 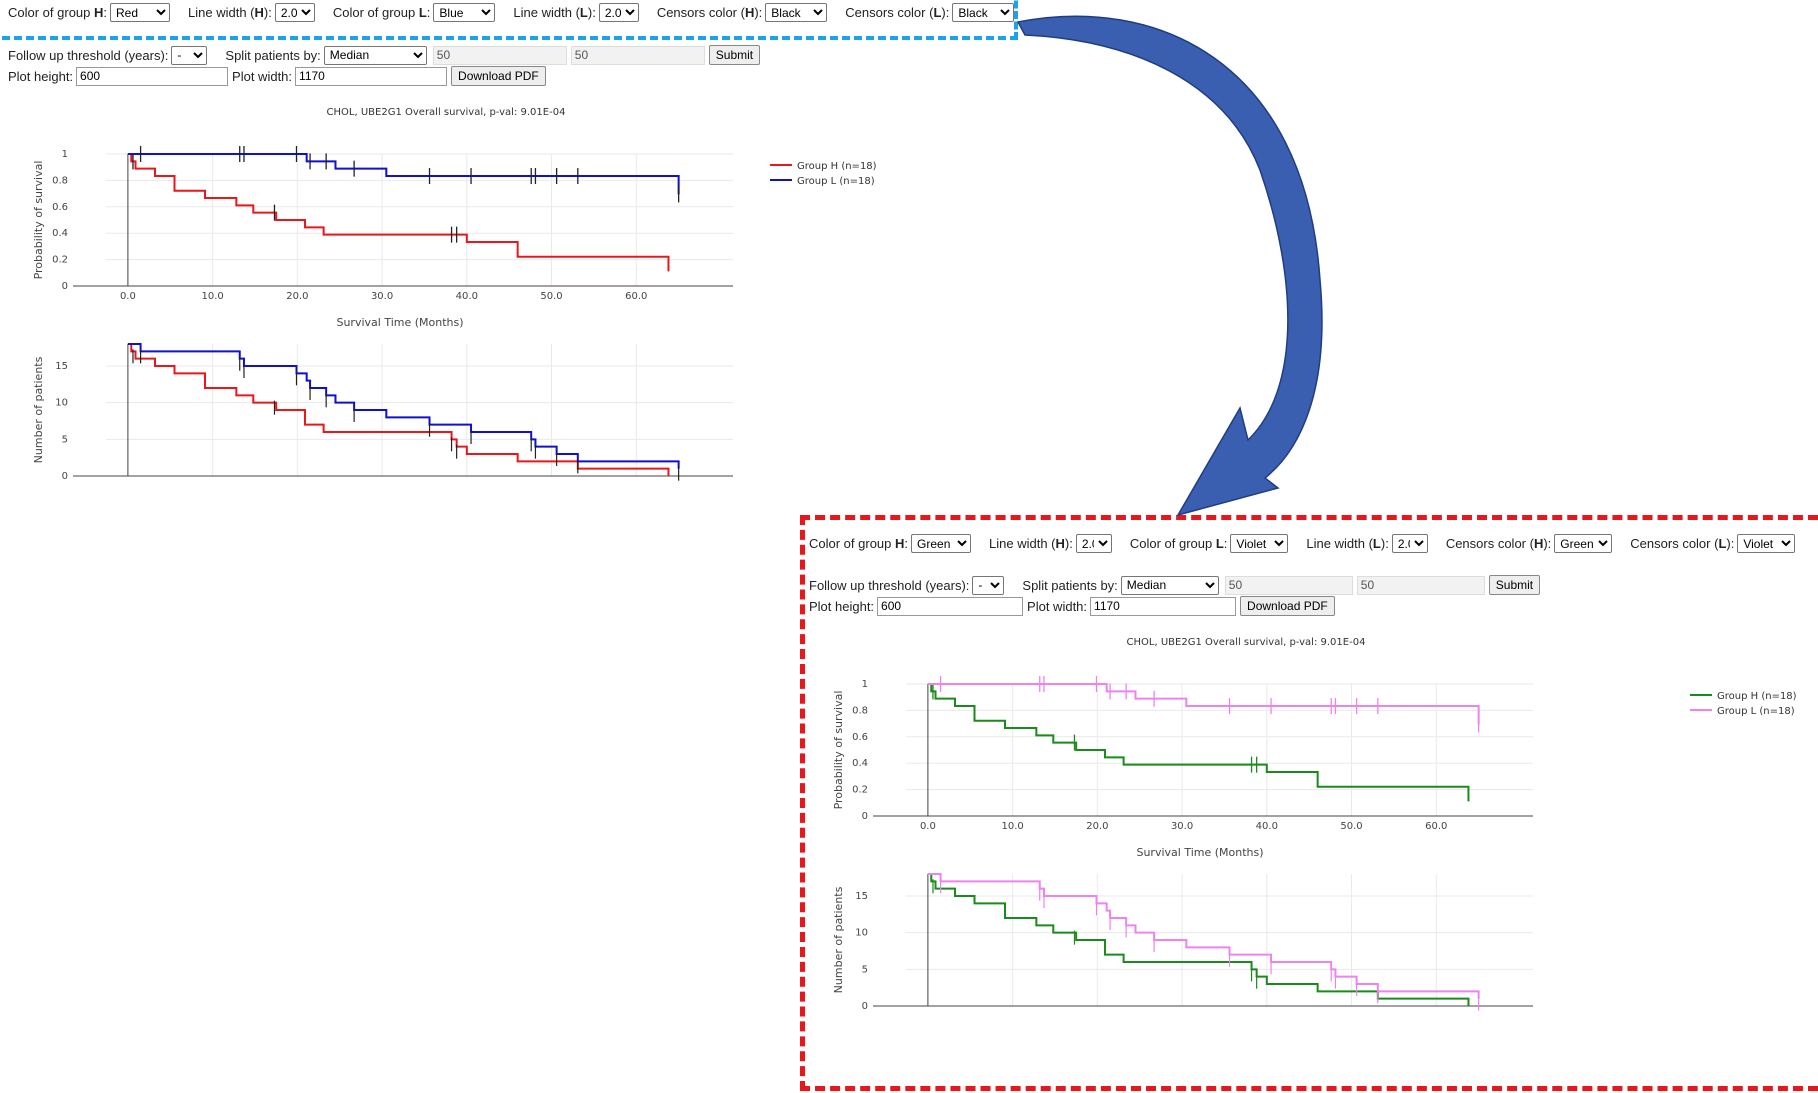 What do you see at coordinates (464, 12) in the screenshot?
I see `color-l-select: Blue` at bounding box center [464, 12].